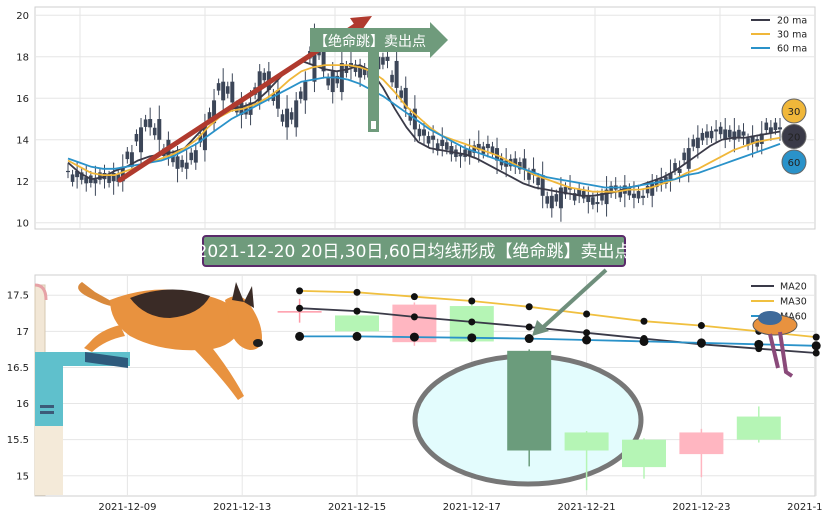  I want to click on bottom-series-line-MA30, so click(558, 314).